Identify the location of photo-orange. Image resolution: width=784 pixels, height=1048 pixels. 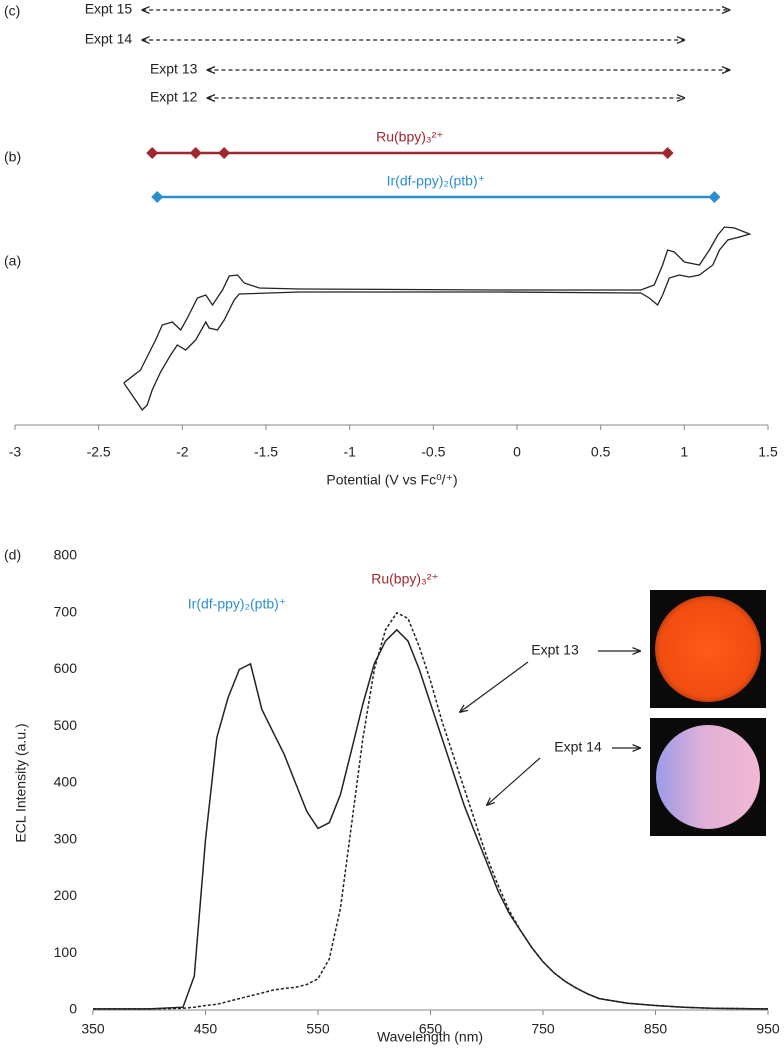
(708, 649).